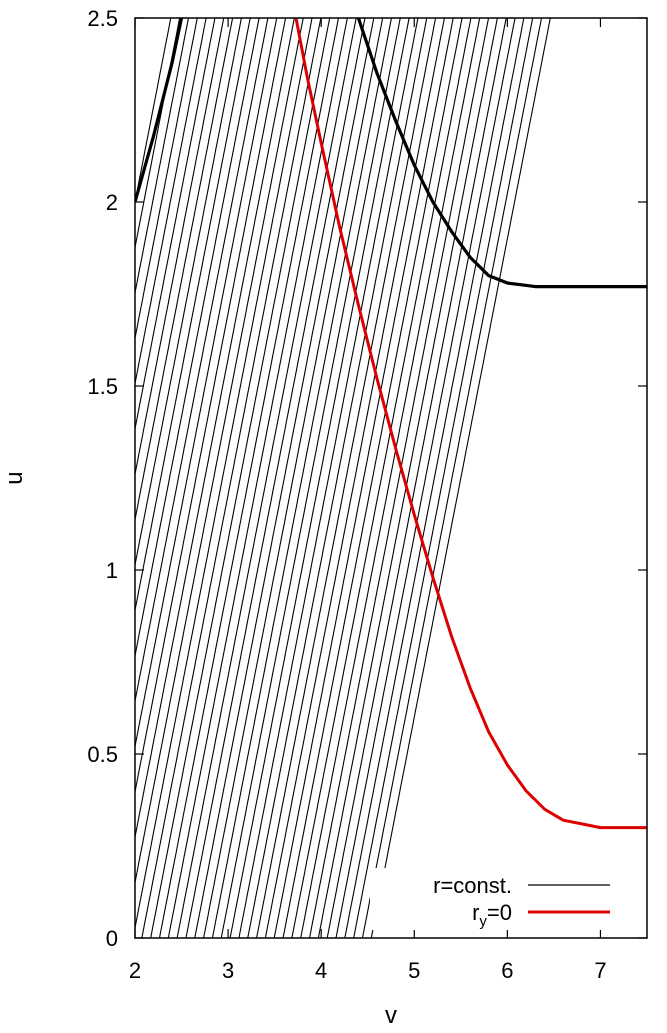 The height and width of the screenshot is (1033, 667). I want to click on x-tick-label-3: 5, so click(414, 970).